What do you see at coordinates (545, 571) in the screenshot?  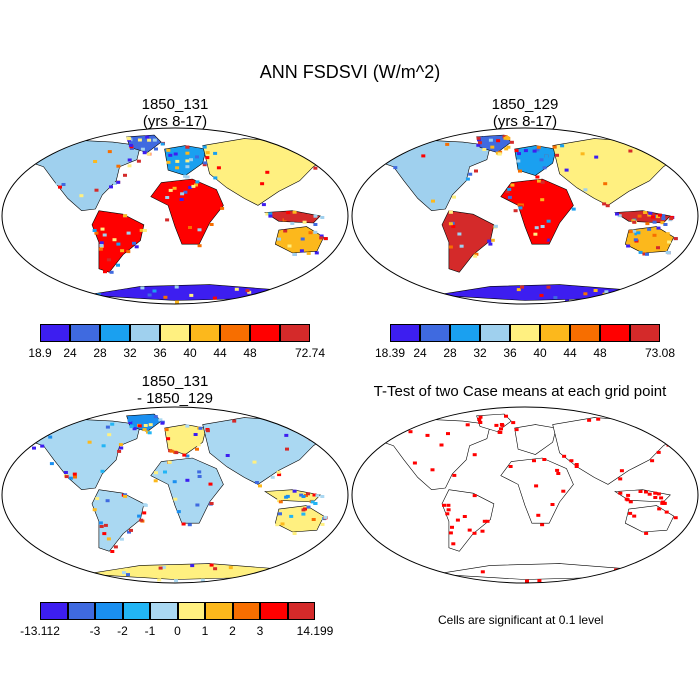 I see `continent-antarctica` at bounding box center [545, 571].